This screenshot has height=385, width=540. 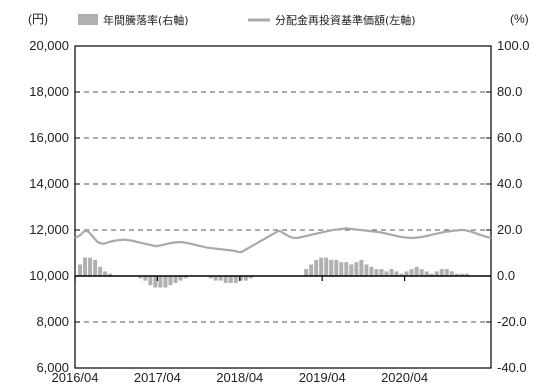 I want to click on left-tick-label: 14,000, so click(x=49, y=183).